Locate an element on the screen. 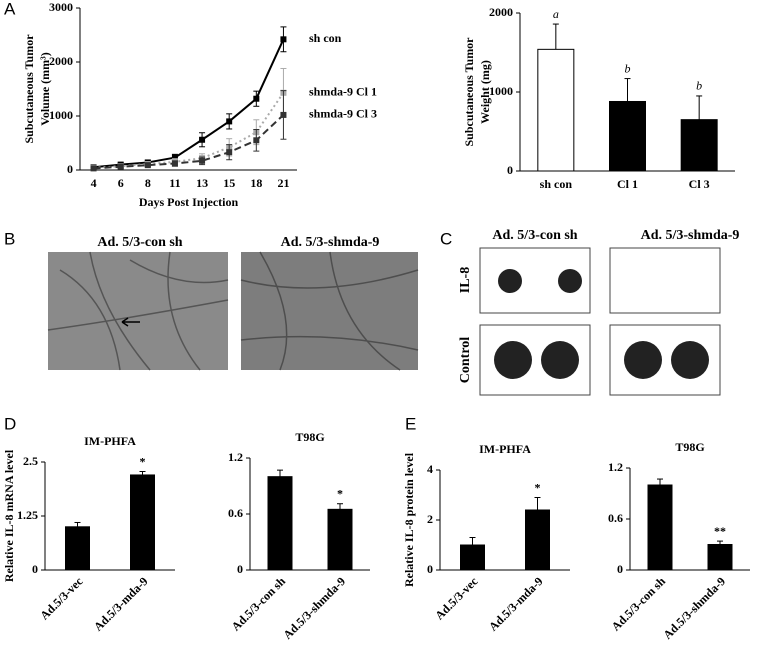  y-axis-label: Relative IL-8 protein level is located at coordinates (409, 519).